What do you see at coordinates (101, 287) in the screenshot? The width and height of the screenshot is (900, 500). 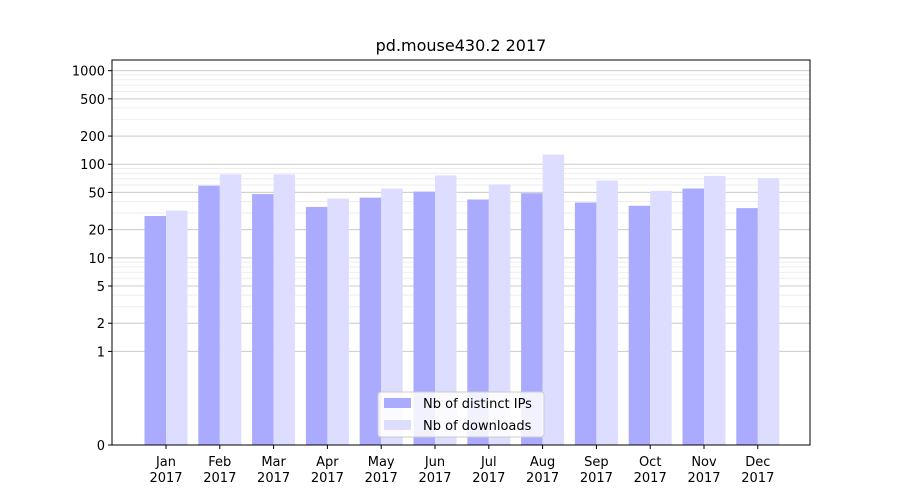 I see `y-tick-label: 5` at bounding box center [101, 287].